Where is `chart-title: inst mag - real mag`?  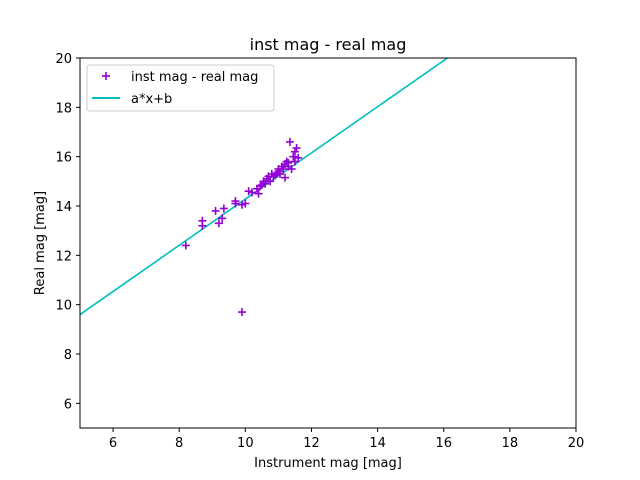 chart-title: inst mag - real mag is located at coordinates (328, 44).